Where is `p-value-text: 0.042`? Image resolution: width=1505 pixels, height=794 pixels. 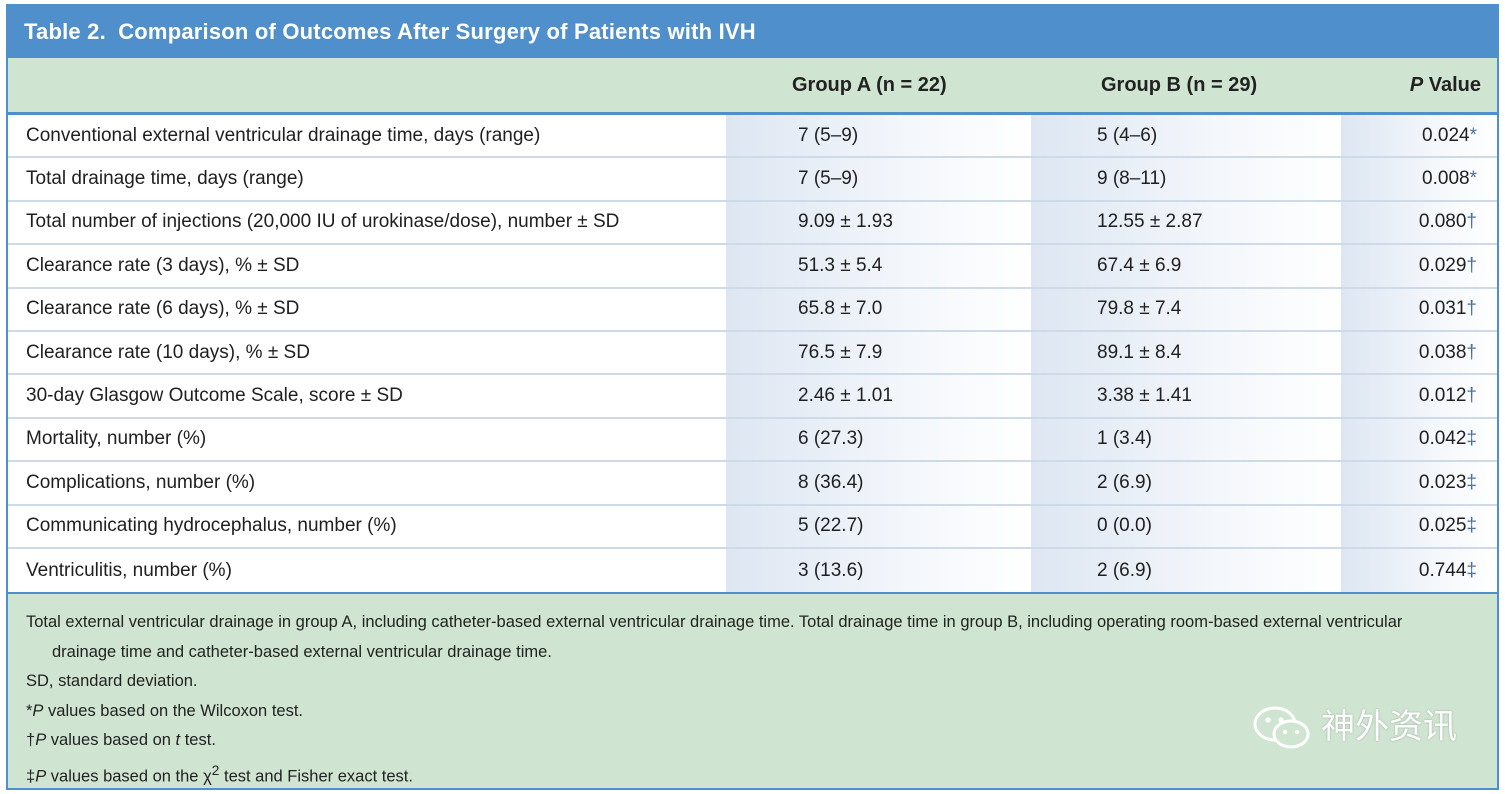 p-value-text: 0.042 is located at coordinates (1442, 439).